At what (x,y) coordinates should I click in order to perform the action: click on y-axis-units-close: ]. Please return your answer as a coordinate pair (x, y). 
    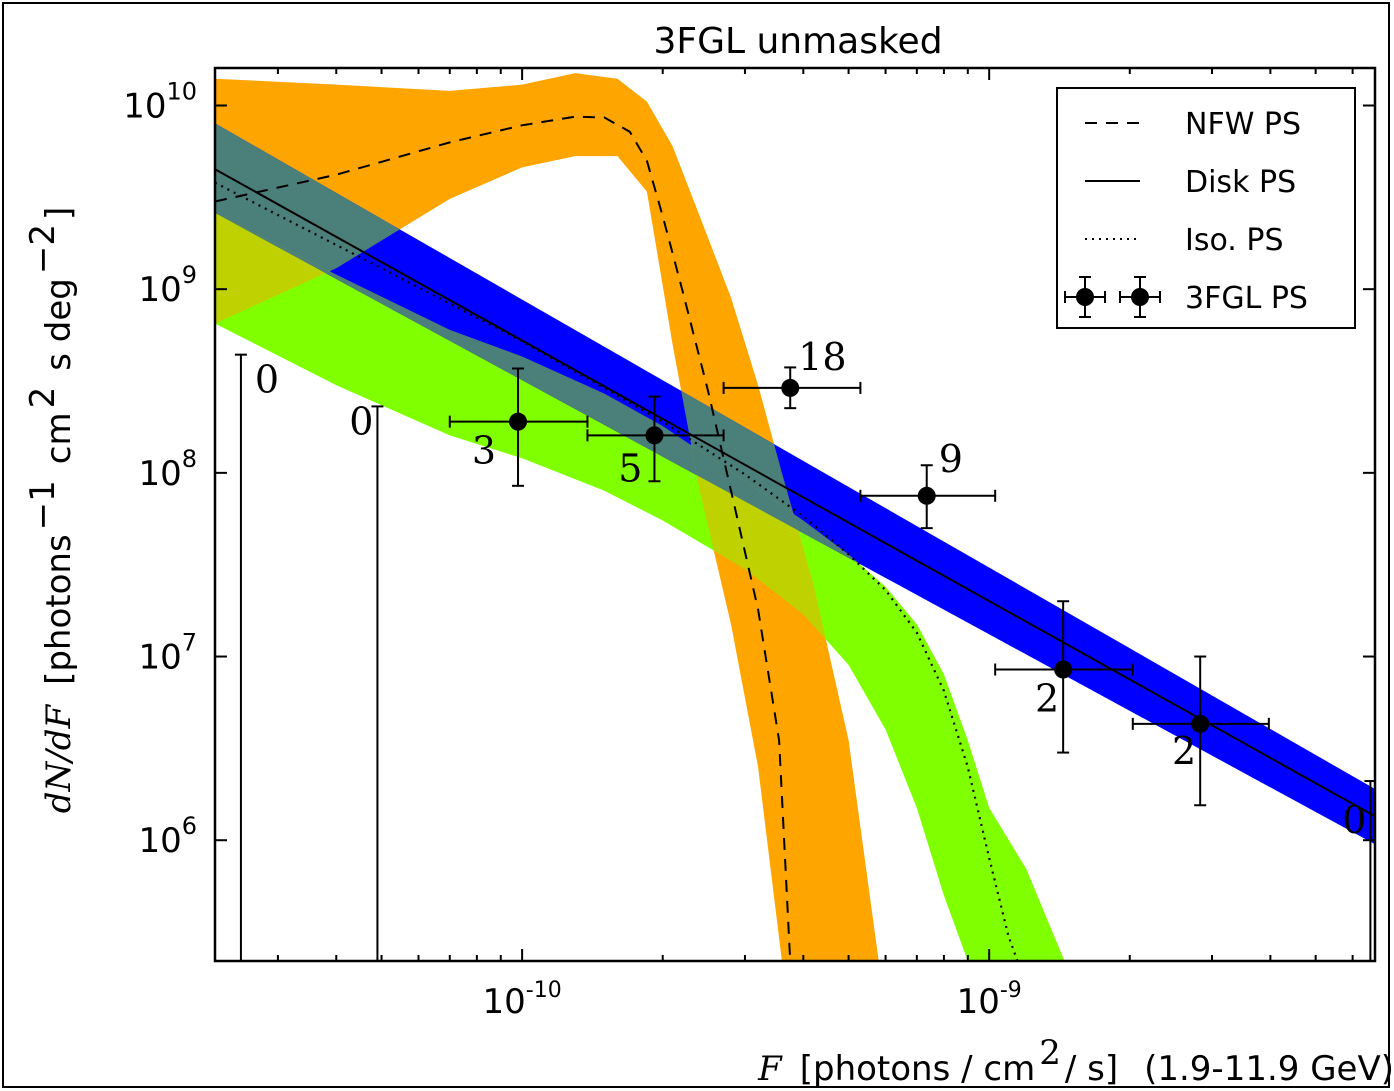
    Looking at the image, I should click on (59, 213).